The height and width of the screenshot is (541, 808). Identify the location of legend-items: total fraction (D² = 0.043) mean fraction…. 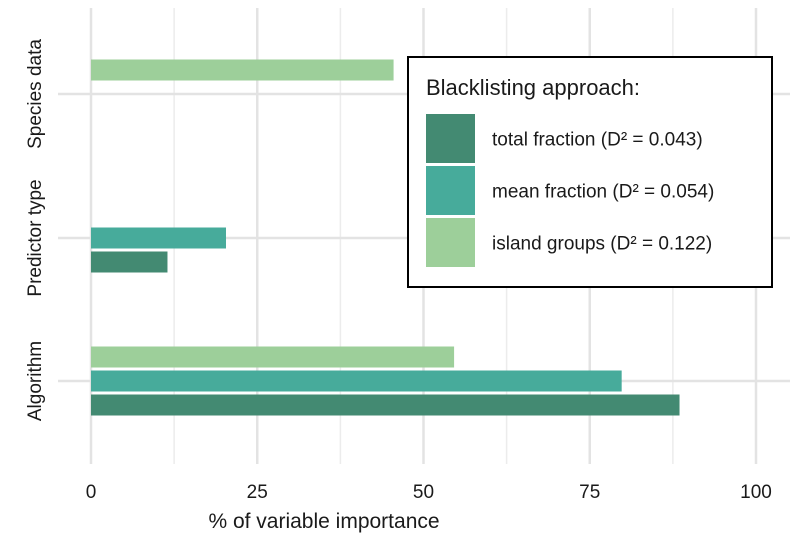
(570, 190).